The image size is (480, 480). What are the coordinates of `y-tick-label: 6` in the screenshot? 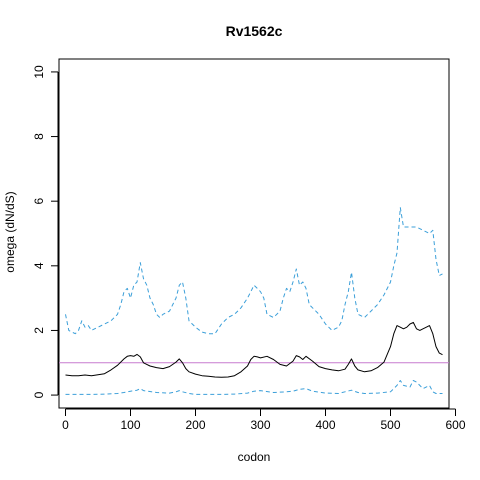 It's located at (39, 201).